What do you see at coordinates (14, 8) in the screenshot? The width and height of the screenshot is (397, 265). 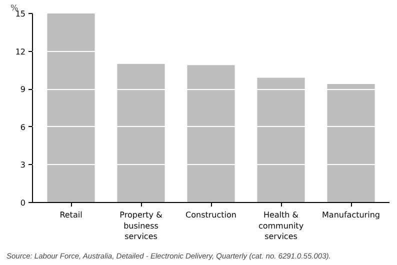 I see `y-axis-title: %` at bounding box center [14, 8].